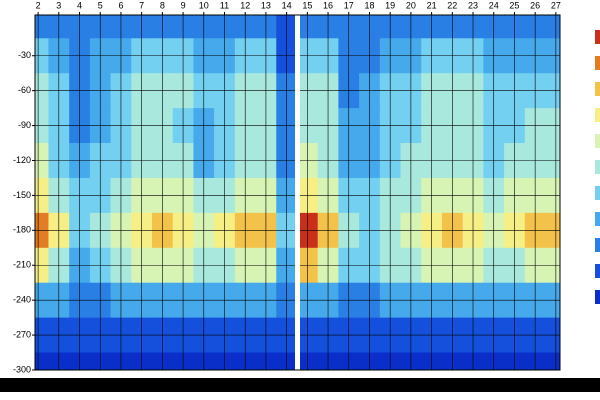 The height and width of the screenshot is (400, 600). Describe the element at coordinates (162, 5) in the screenshot. I see `x-tick-label: 8` at that location.